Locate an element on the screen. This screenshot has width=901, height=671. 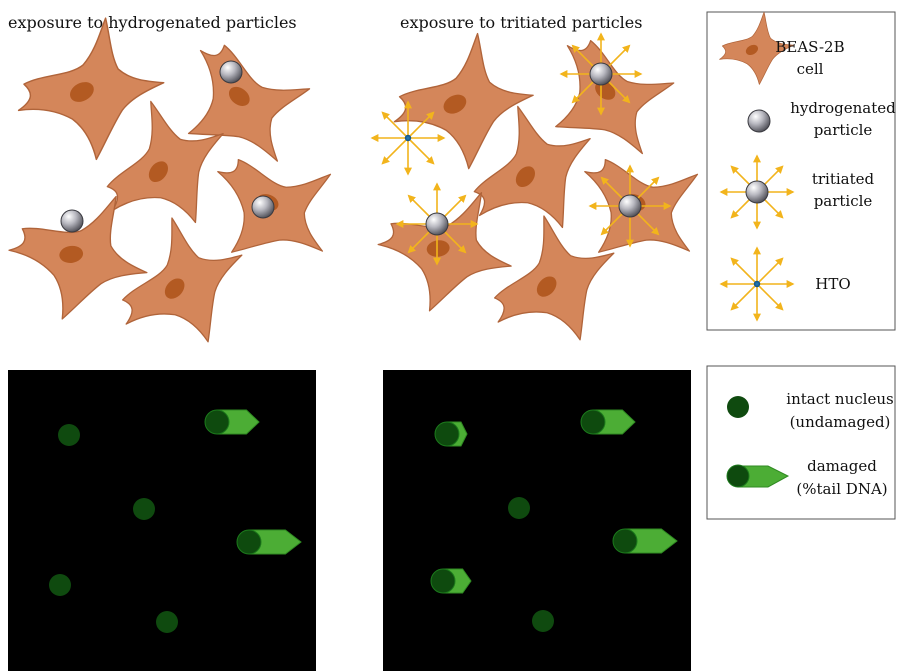
legend-hto-label: HTO is located at coordinates (832, 284).